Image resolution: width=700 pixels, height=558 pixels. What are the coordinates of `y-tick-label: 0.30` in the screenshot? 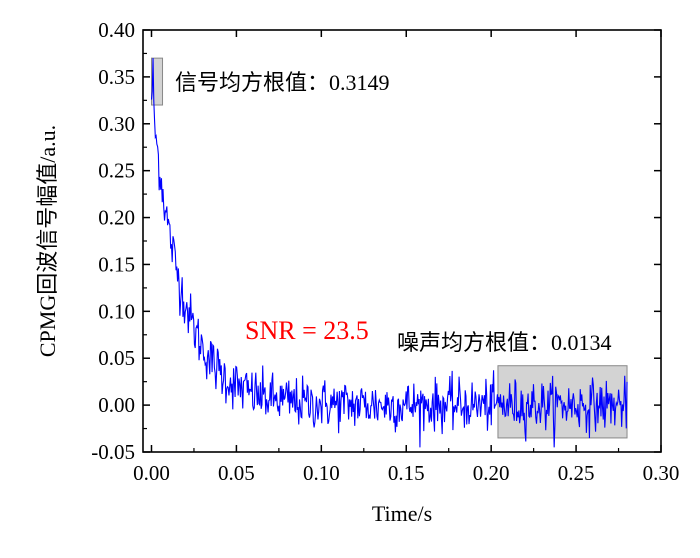 It's located at (116, 124).